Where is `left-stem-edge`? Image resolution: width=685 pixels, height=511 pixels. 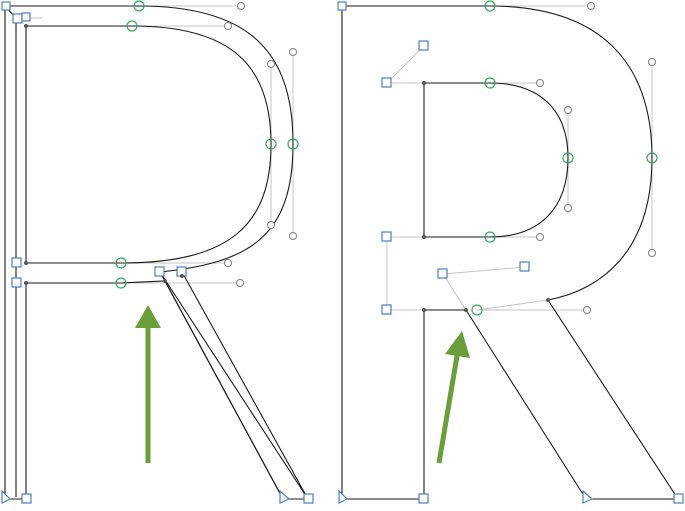 left-stem-edge is located at coordinates (10, 251).